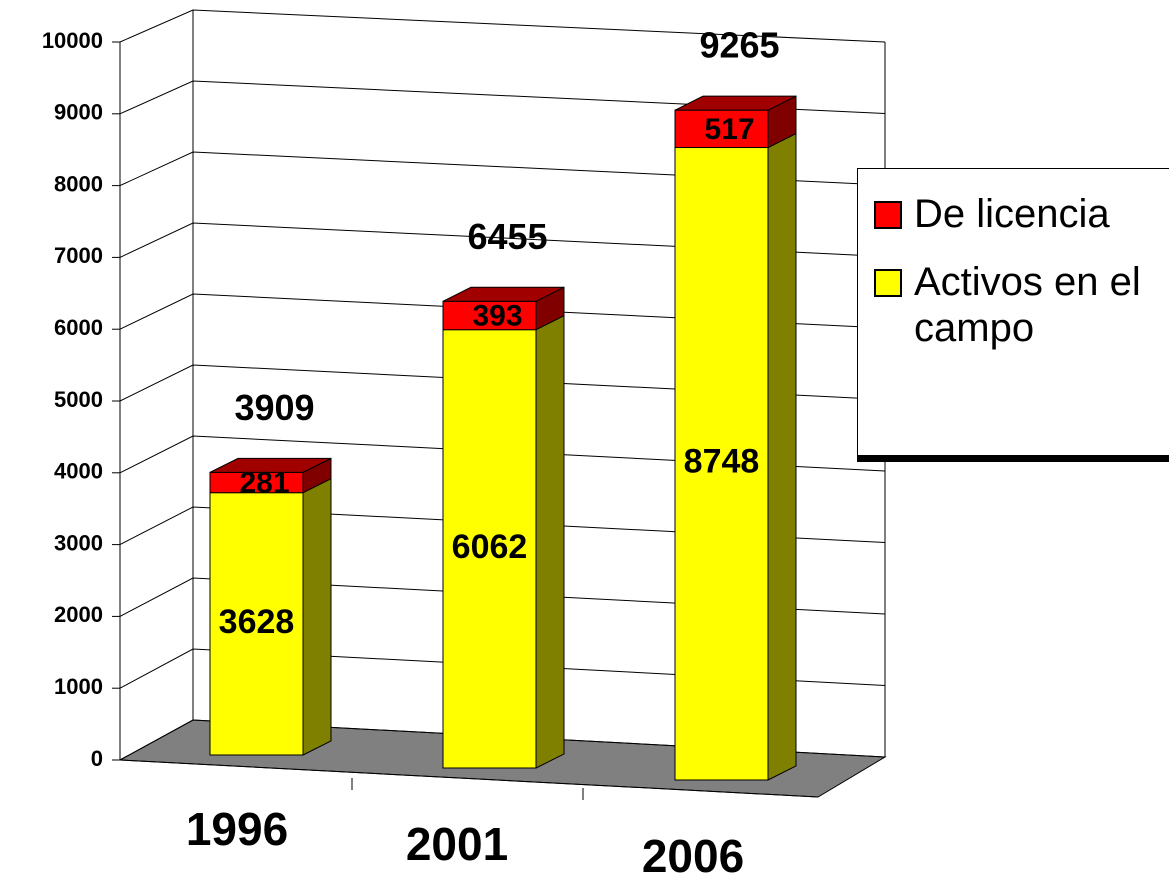 The image size is (1169, 879). What do you see at coordinates (97, 758) in the screenshot?
I see `y-tick-label: 0` at bounding box center [97, 758].